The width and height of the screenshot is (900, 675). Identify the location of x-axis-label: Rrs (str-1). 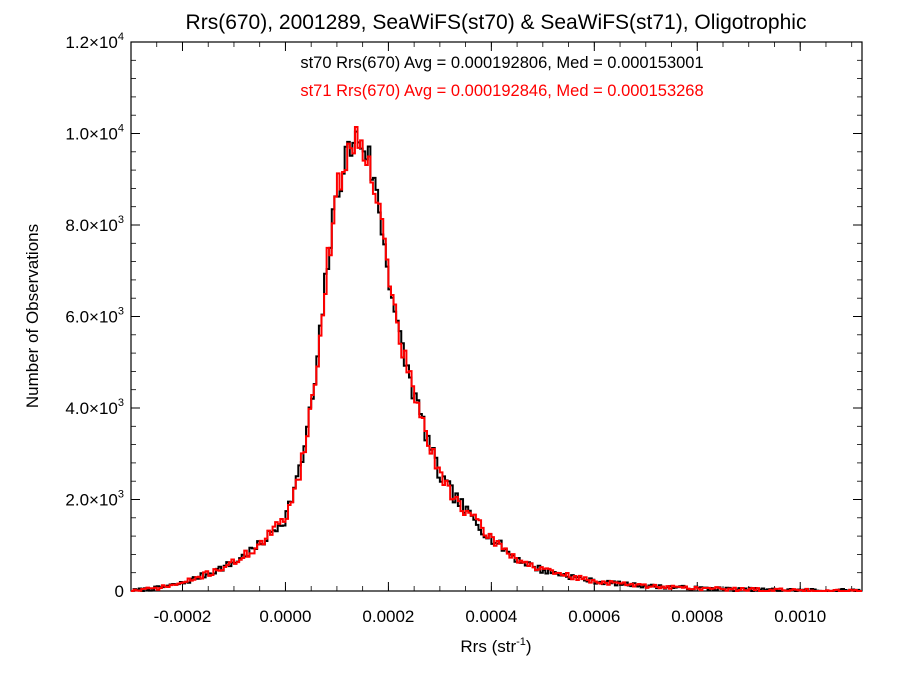
(495, 646).